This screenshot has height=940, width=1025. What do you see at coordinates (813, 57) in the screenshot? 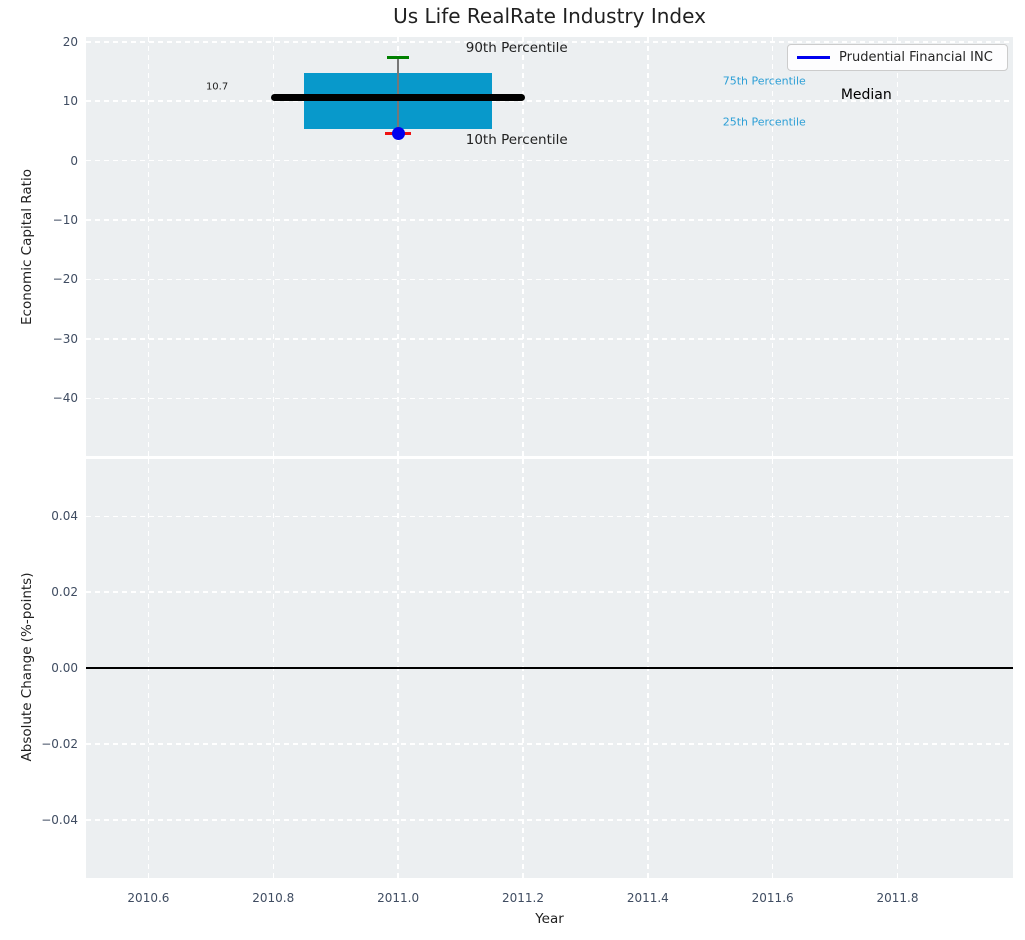
I see `legend-line-sample` at bounding box center [813, 57].